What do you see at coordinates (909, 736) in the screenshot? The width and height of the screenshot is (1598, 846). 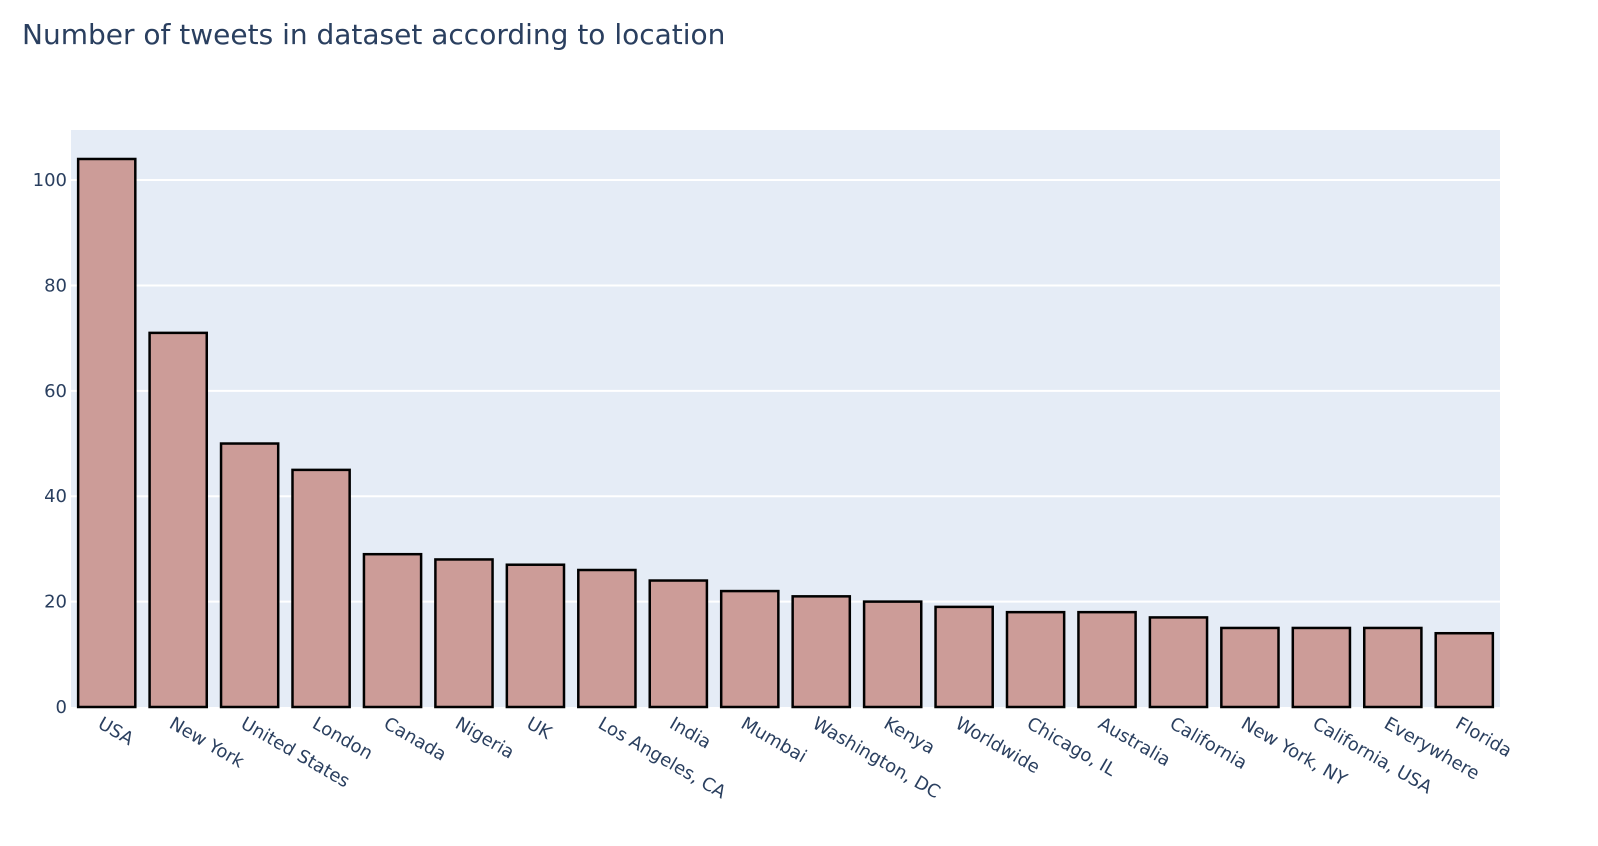 I see `x-tick-label: Kenya` at bounding box center [909, 736].